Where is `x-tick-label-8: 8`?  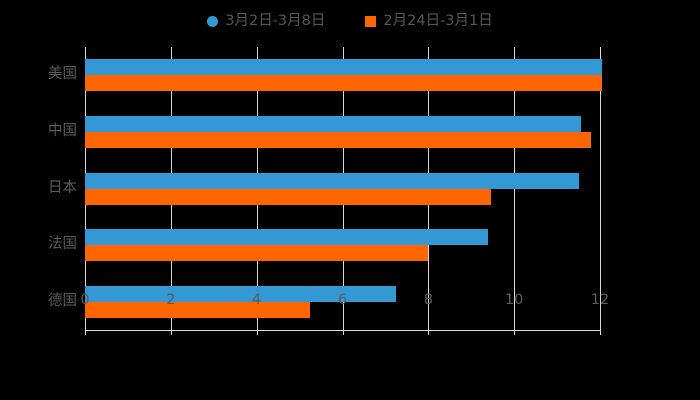 x-tick-label-8: 8 is located at coordinates (428, 300).